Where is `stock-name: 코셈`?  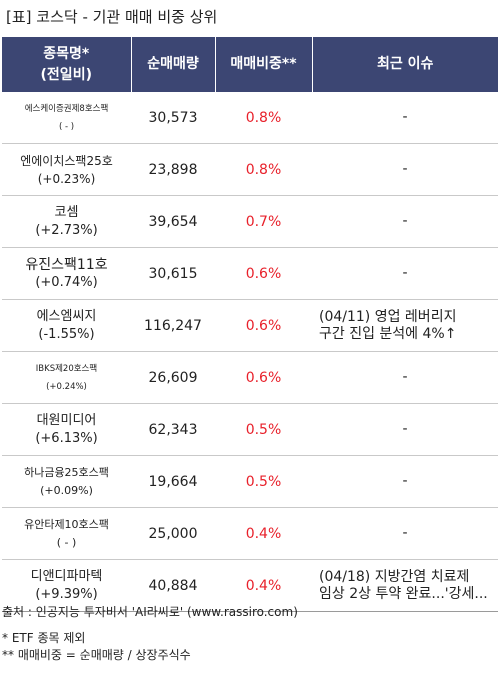 stock-name: 코셈 is located at coordinates (66, 212).